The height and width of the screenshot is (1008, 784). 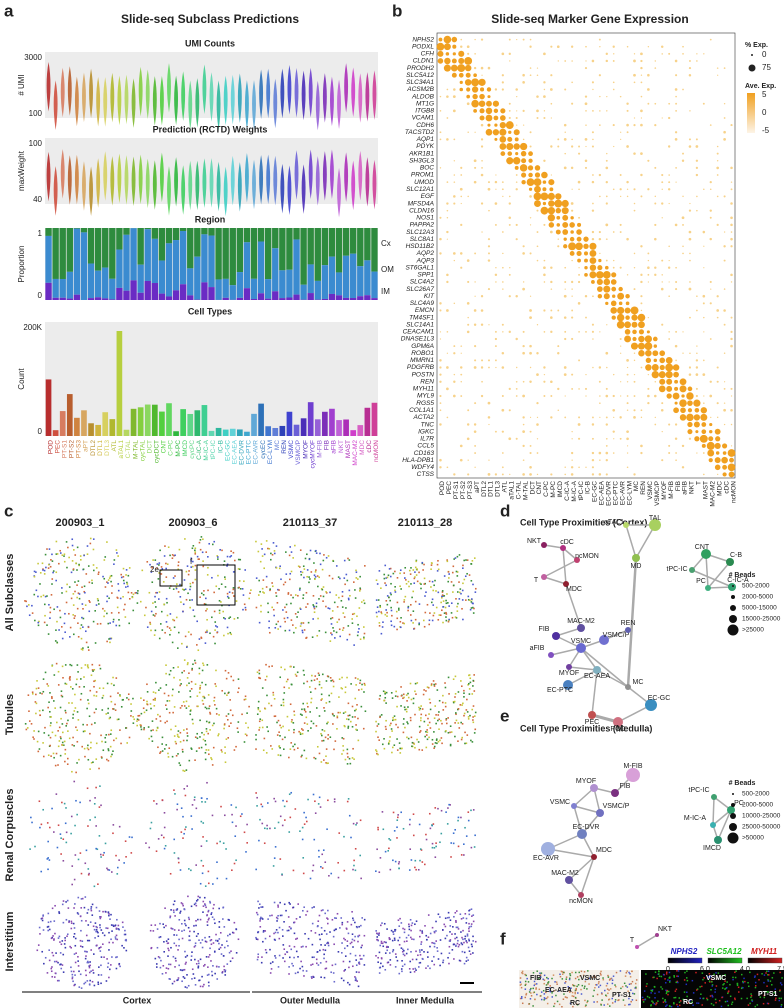 What do you see at coordinates (420, 189) in the screenshot?
I see `gene-label: SLC12A1` at bounding box center [420, 189].